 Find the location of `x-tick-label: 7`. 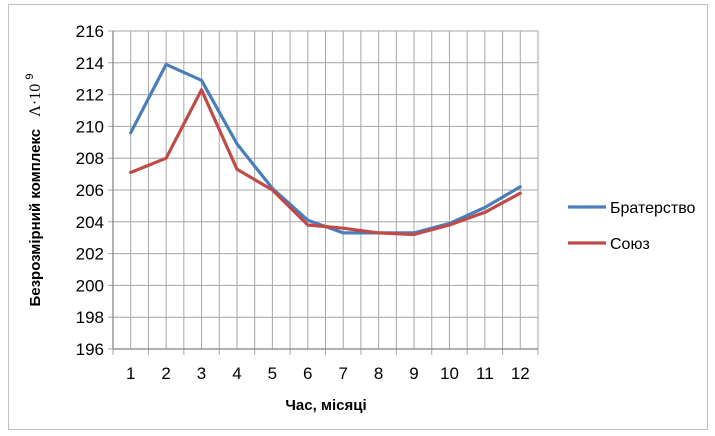

x-tick-label: 7 is located at coordinates (342, 373).